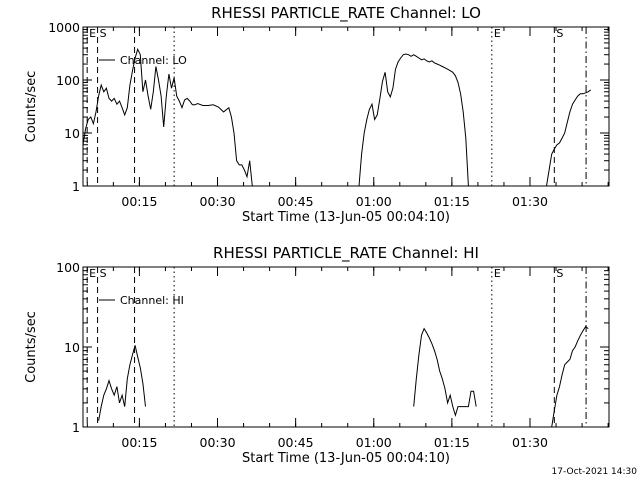 This screenshot has width=640, height=480. What do you see at coordinates (64, 27) in the screenshot?
I see `y-tick-label: 1000` at bounding box center [64, 27].